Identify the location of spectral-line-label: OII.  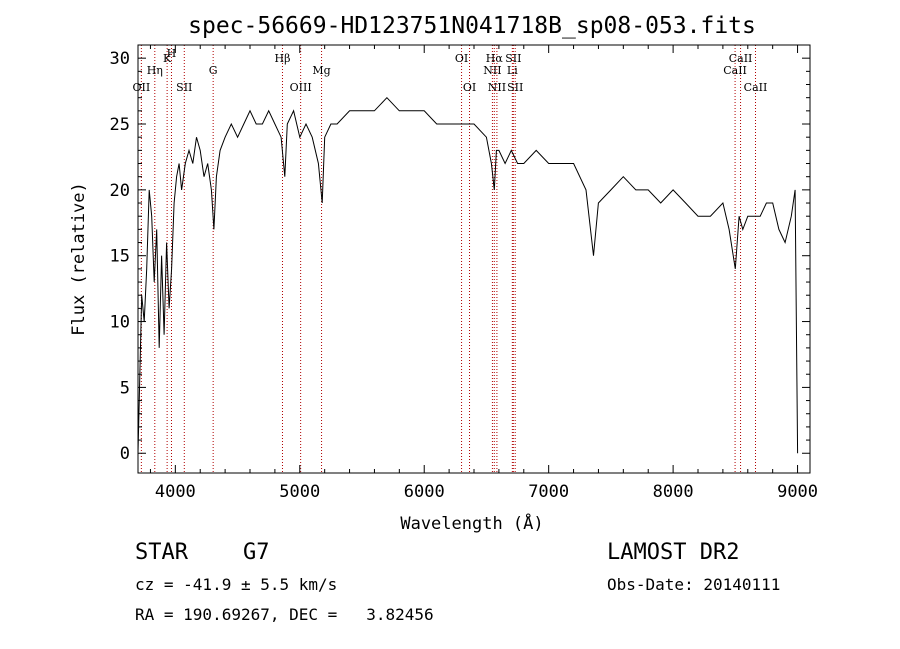
(142, 87).